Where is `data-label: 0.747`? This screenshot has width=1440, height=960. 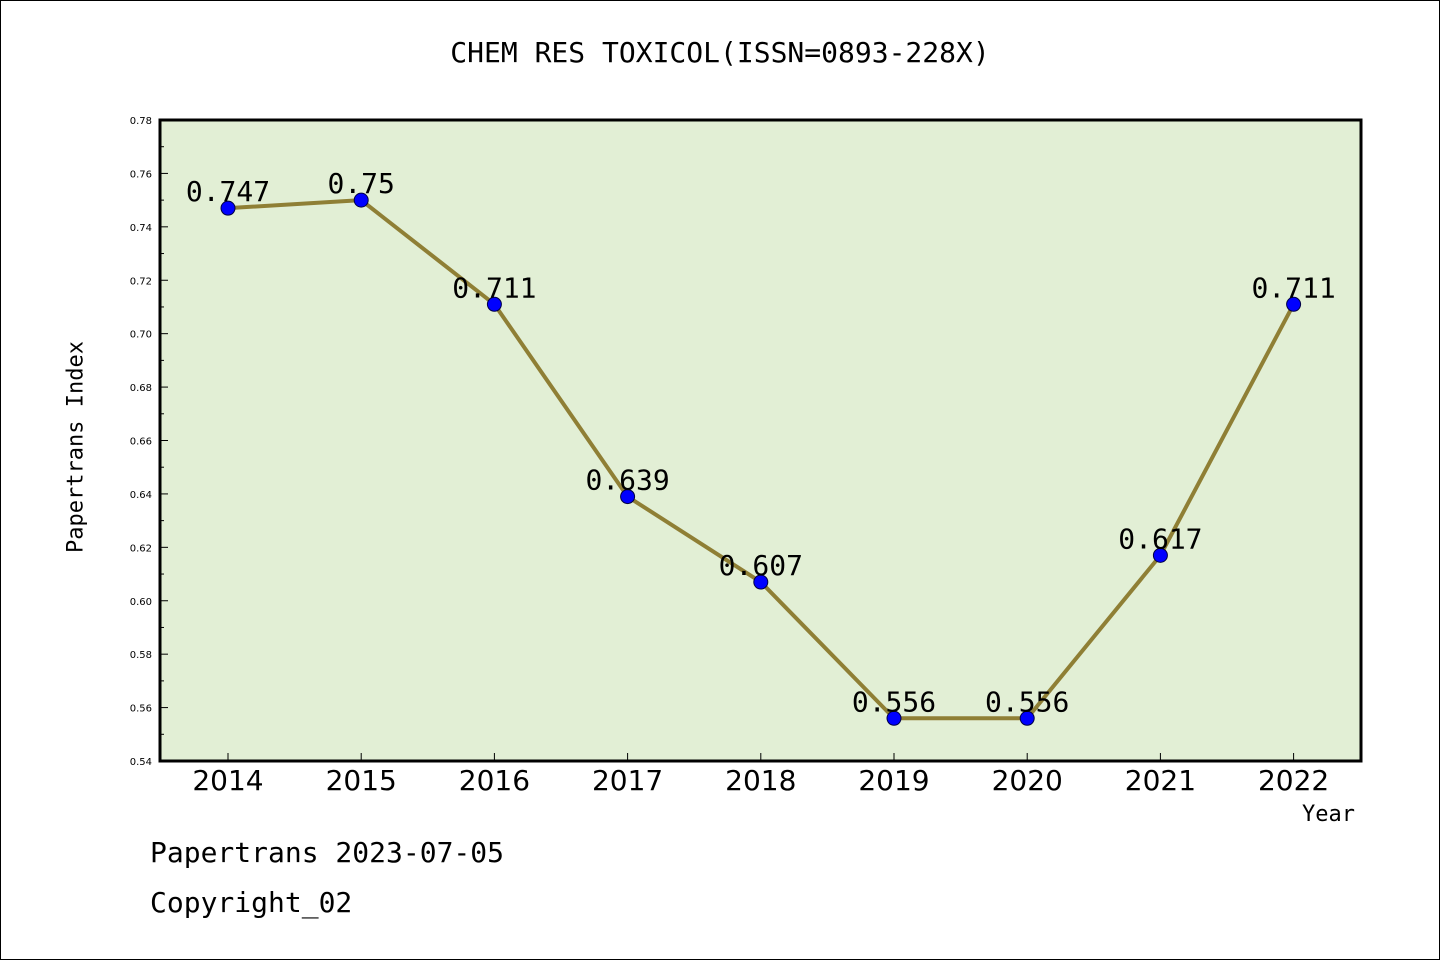
data-label: 0.747 is located at coordinates (228, 191).